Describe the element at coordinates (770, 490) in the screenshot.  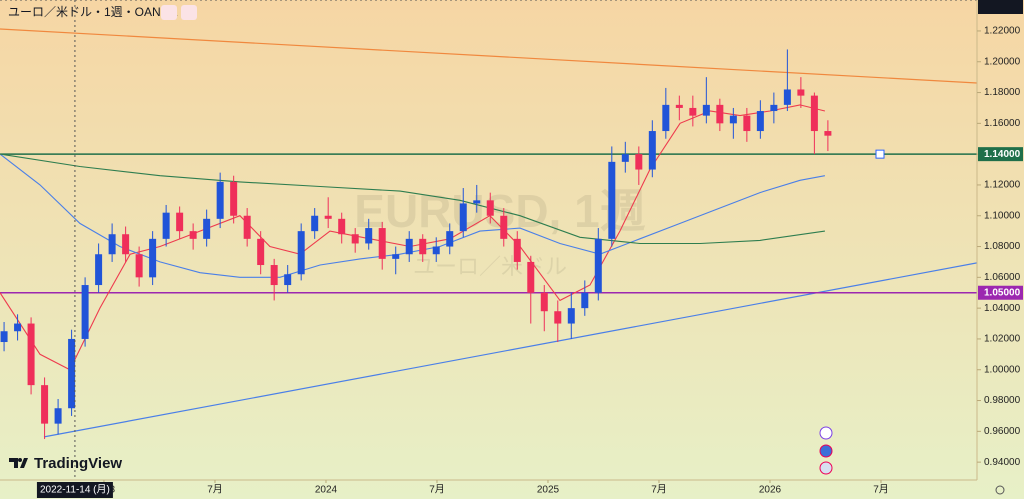
I see `x-tick-label: 2026` at that location.